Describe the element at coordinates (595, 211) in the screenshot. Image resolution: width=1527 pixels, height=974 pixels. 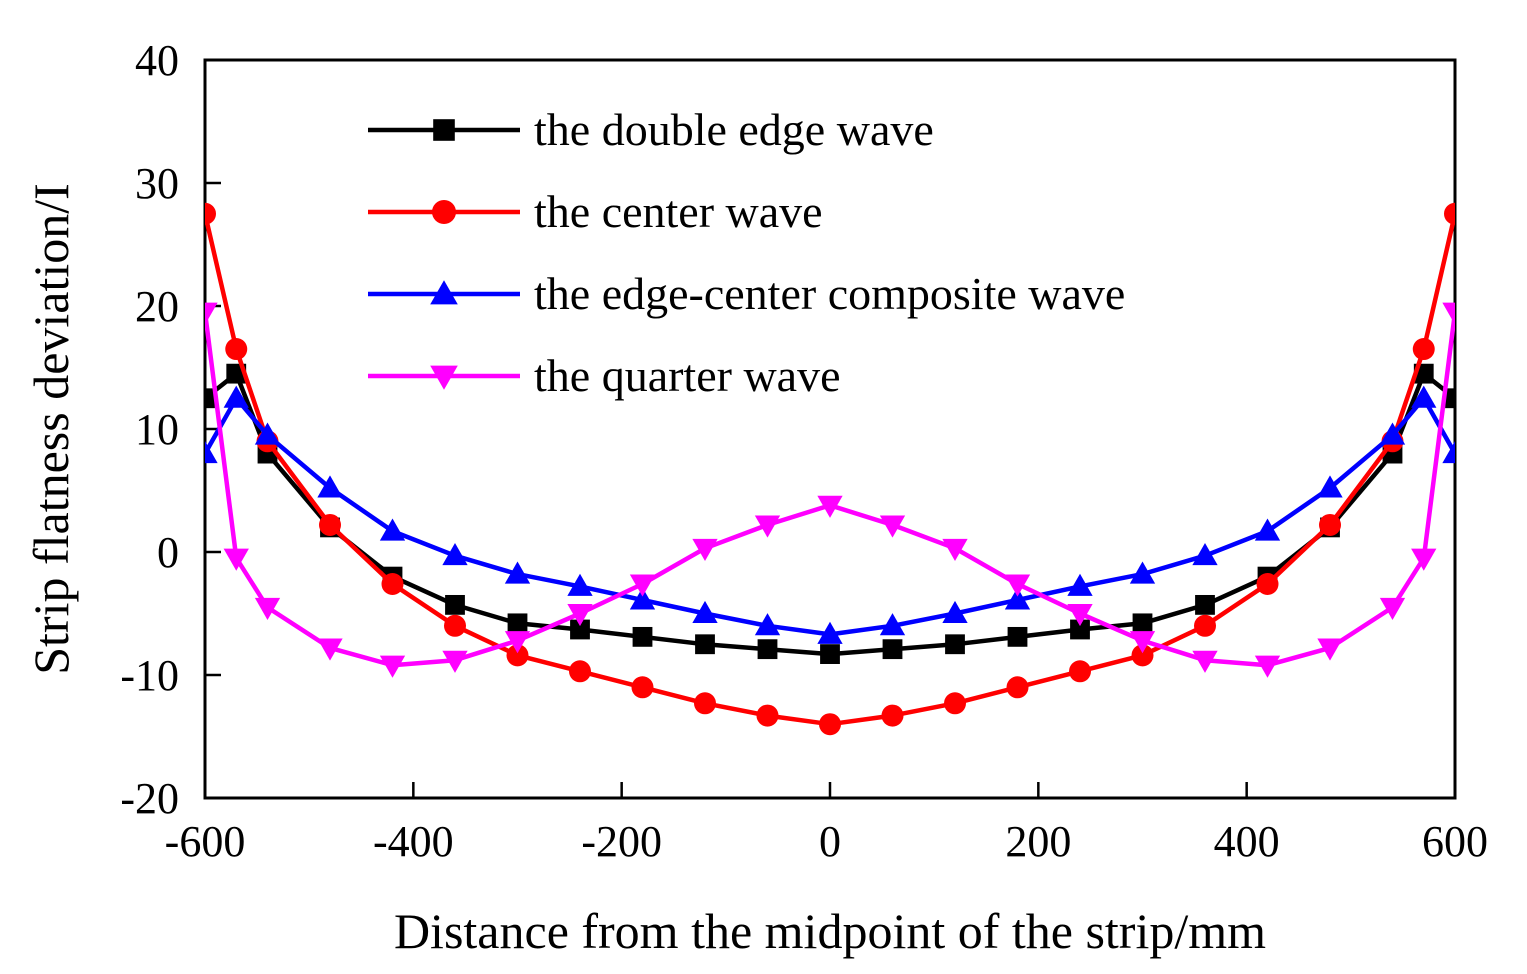
I see `legend-item: the center wave` at that location.